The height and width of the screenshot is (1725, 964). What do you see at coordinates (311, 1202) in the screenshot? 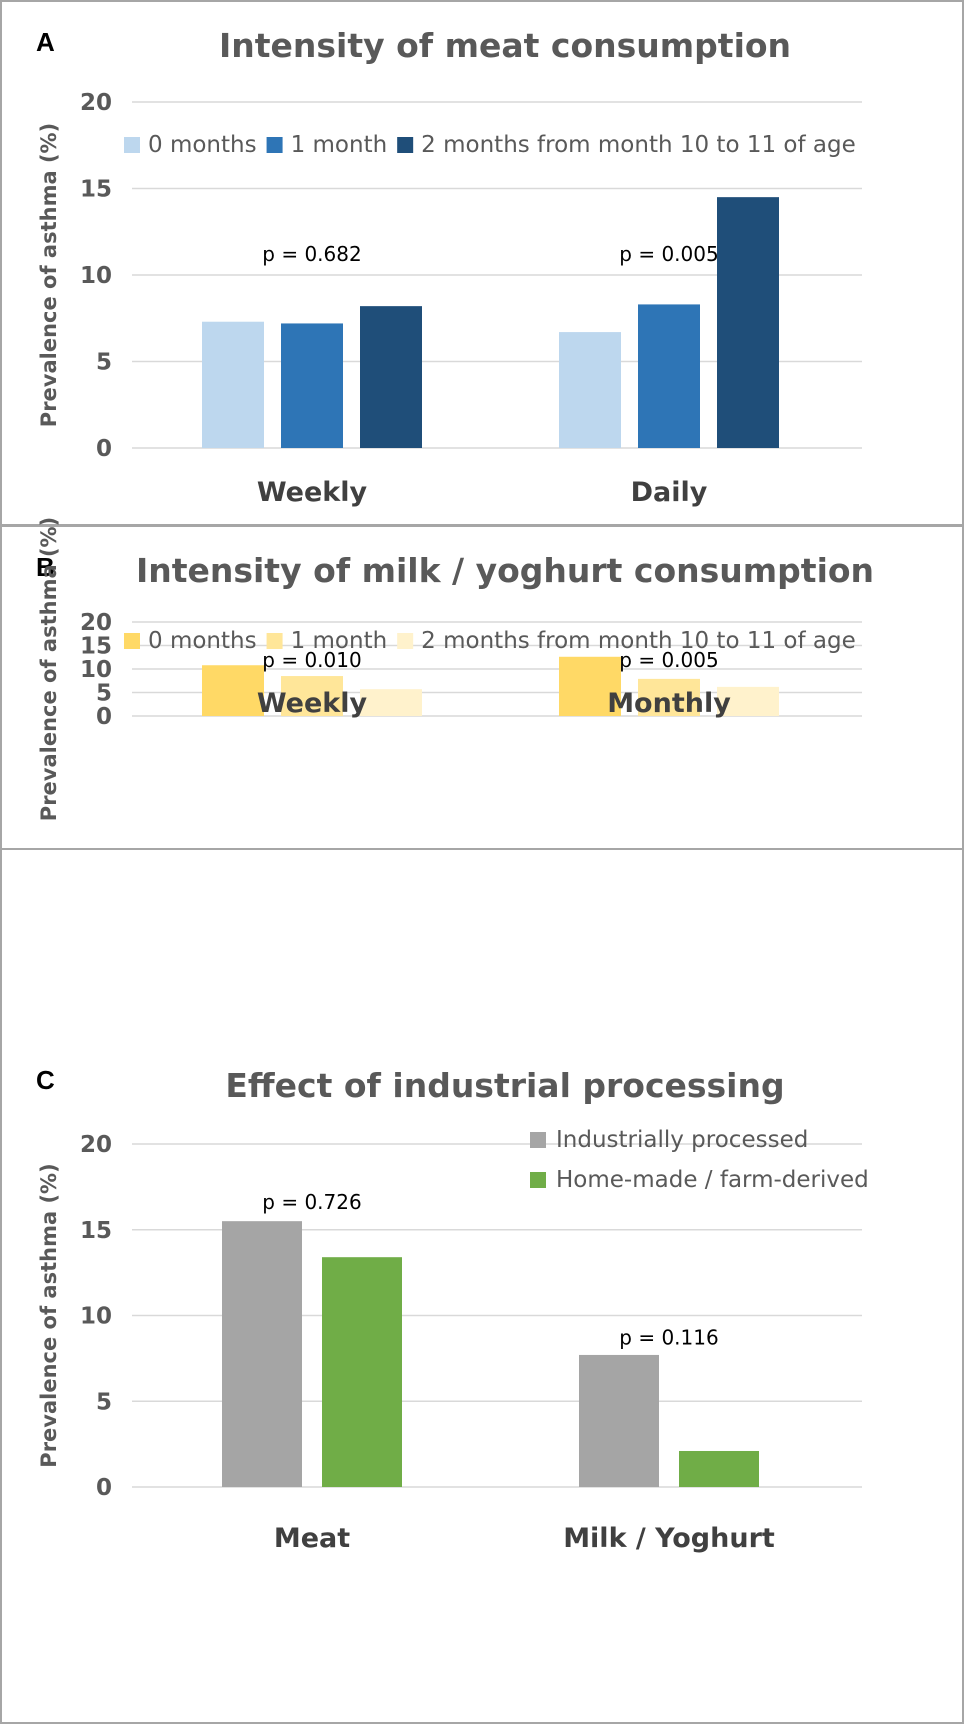
I see `p-value-annotation: p = 0.726` at bounding box center [311, 1202].